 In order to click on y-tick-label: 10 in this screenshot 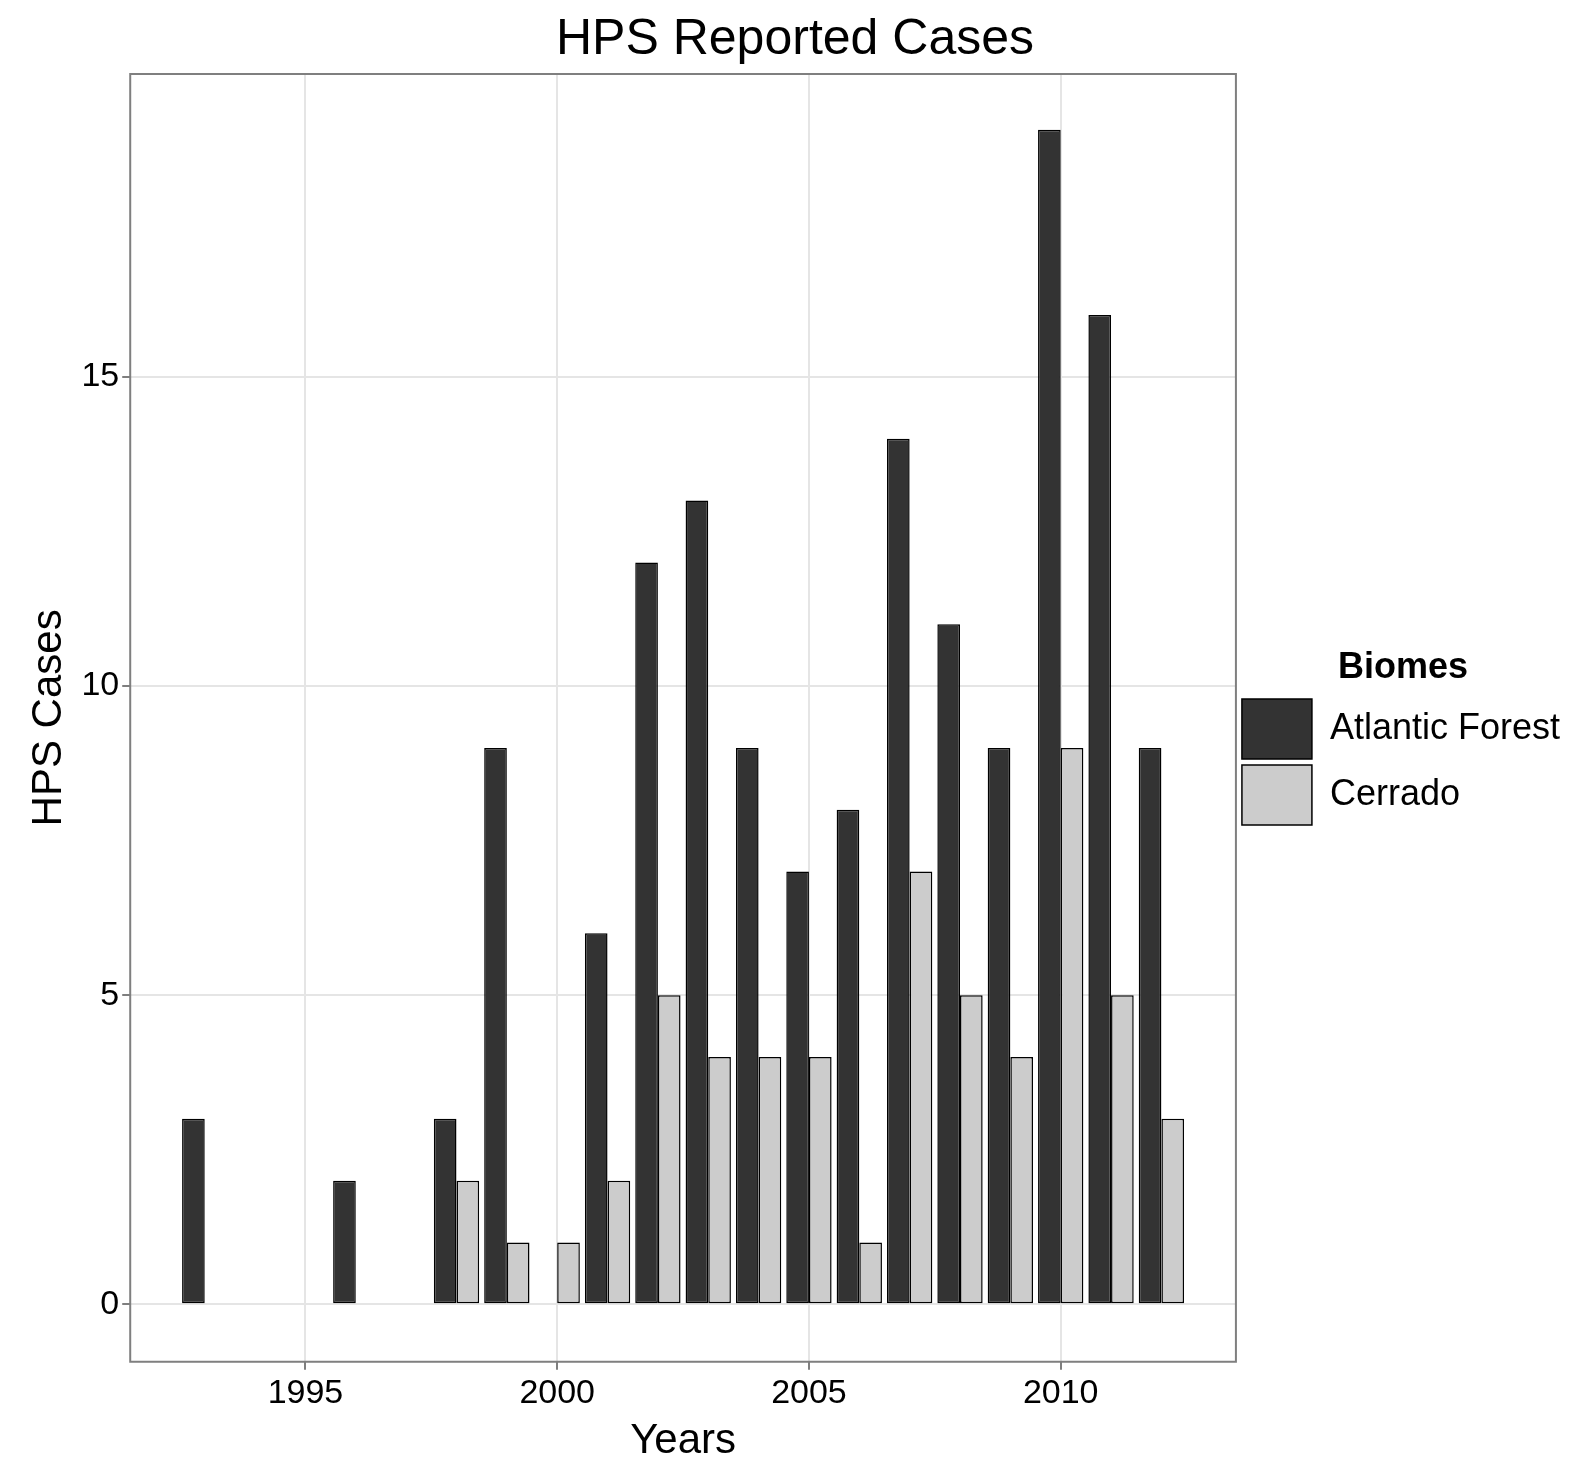, I will do `click(100, 683)`.